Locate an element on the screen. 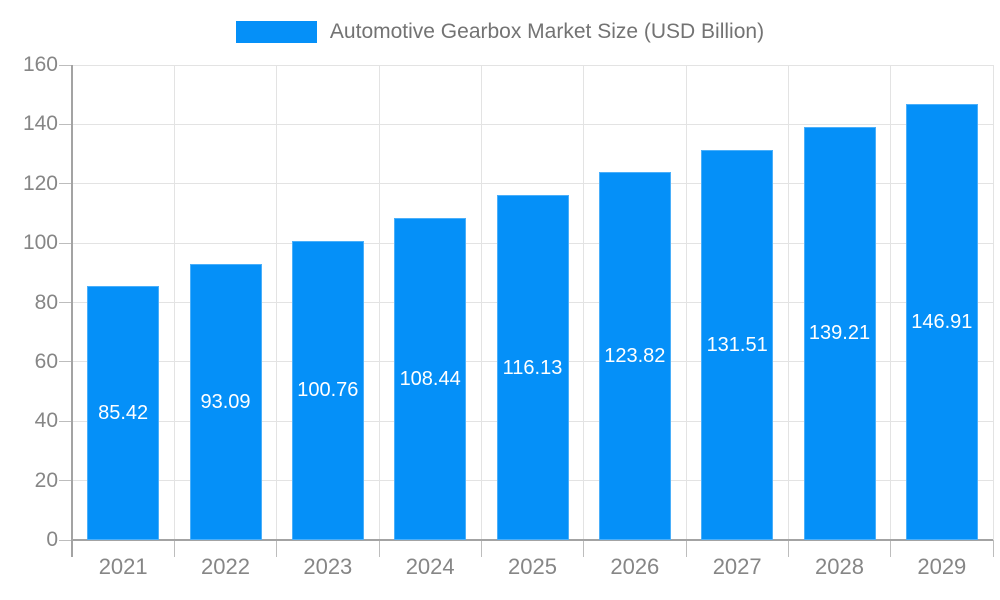 The image size is (1000, 600). bar-value-label: 139.21 is located at coordinates (839, 333).